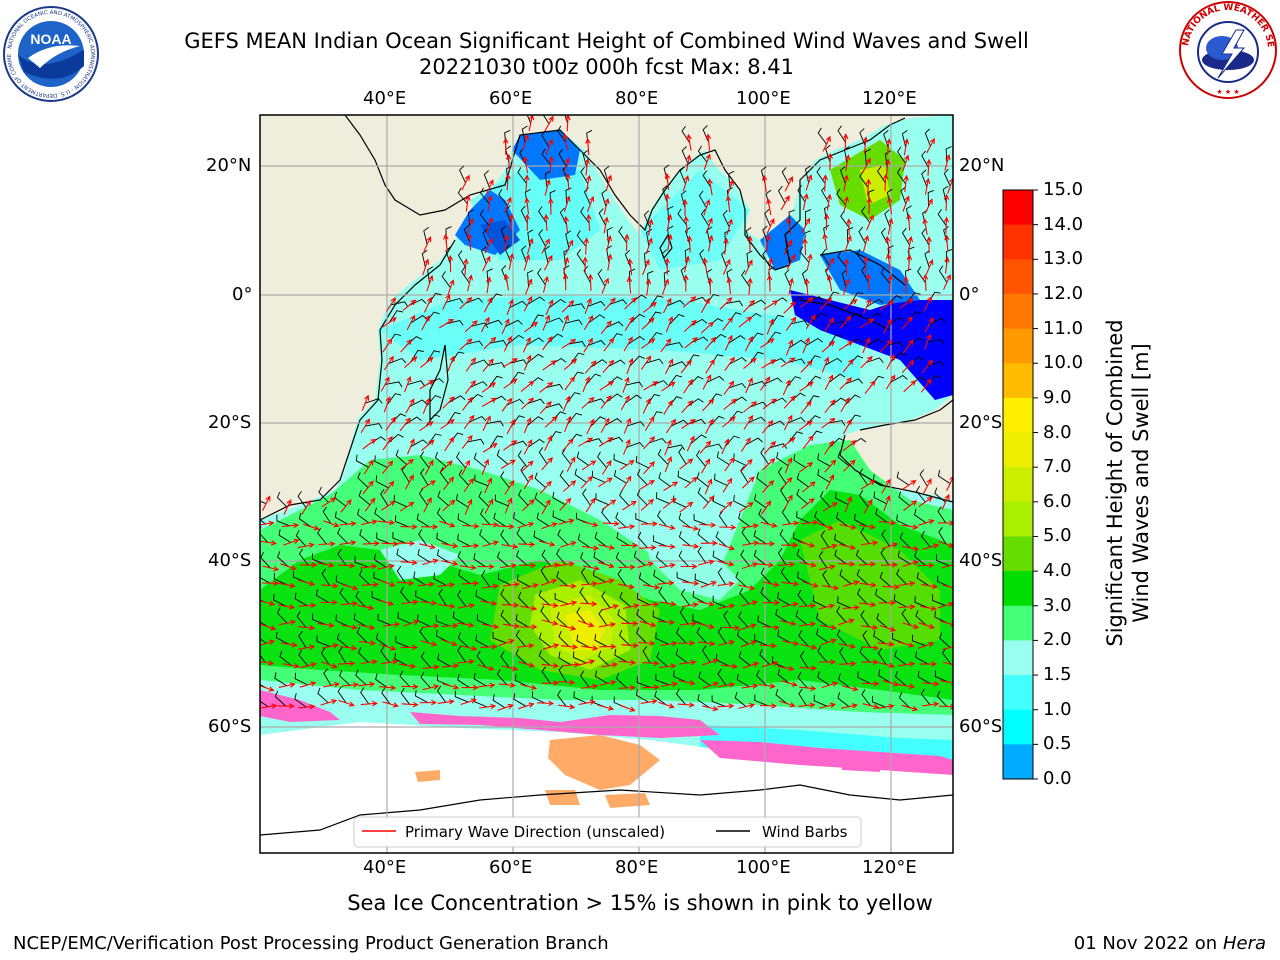 This screenshot has height=960, width=1280. I want to click on lon-tick-top-100e: 100°E, so click(763, 98).